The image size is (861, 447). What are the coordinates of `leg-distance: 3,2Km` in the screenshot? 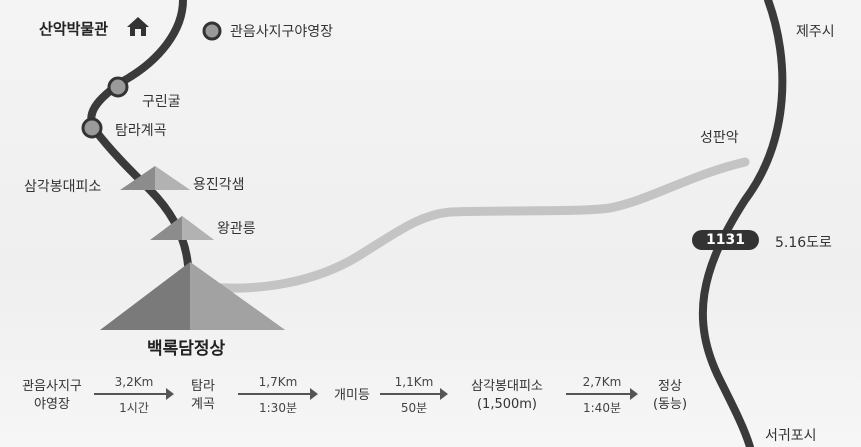 It's located at (134, 382).